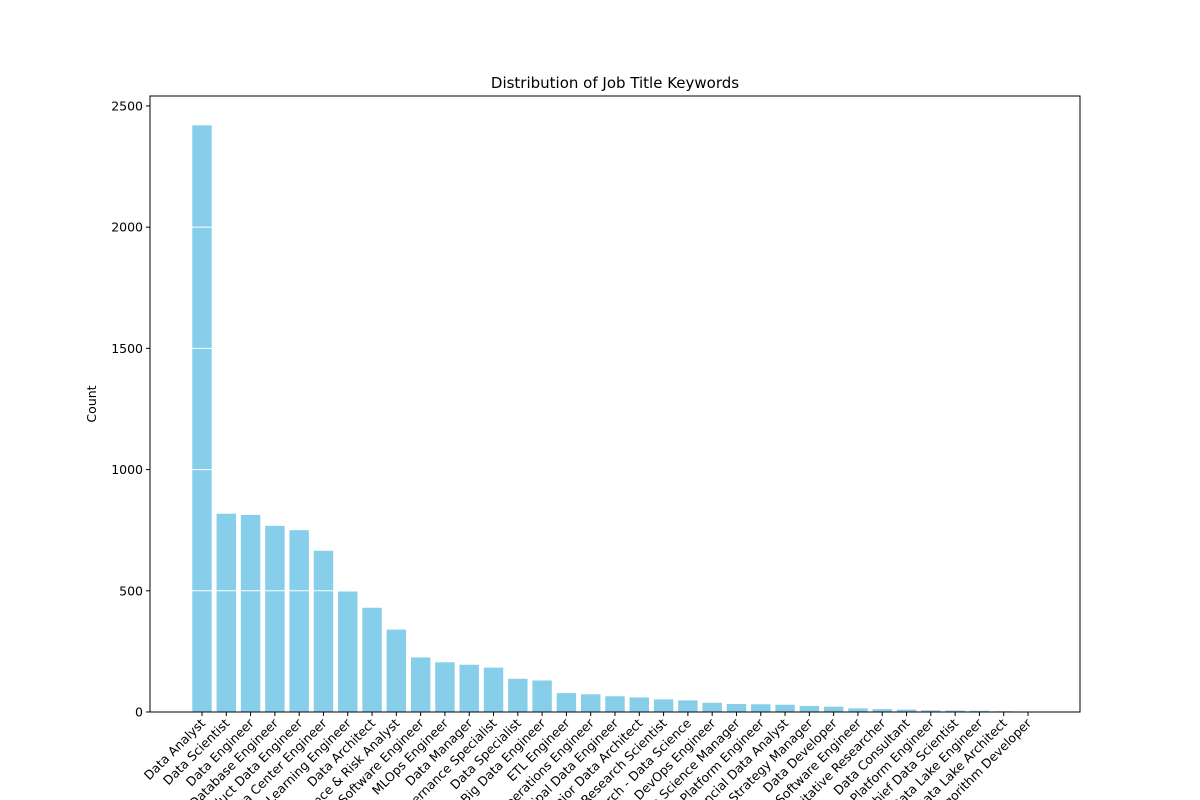  Describe the element at coordinates (127, 469) in the screenshot. I see `y-tick-label: 1000` at that location.